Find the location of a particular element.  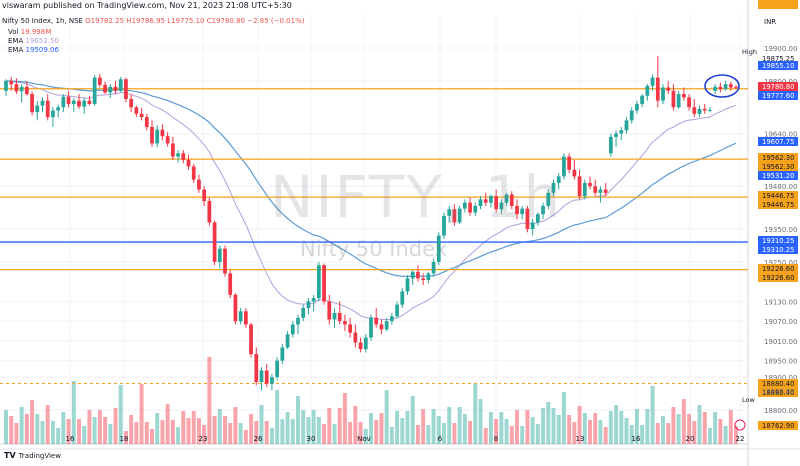

legend-label: EMA is located at coordinates (16, 50).